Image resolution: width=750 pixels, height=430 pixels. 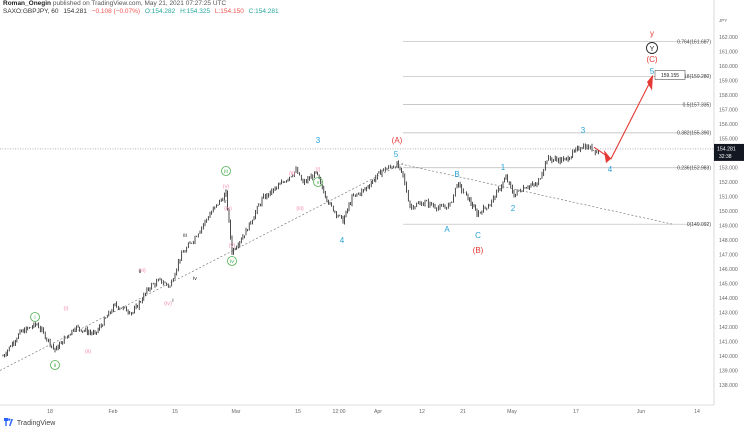 What do you see at coordinates (728, 343) in the screenshot?
I see `price-tick-label: 141.000` at bounding box center [728, 343].